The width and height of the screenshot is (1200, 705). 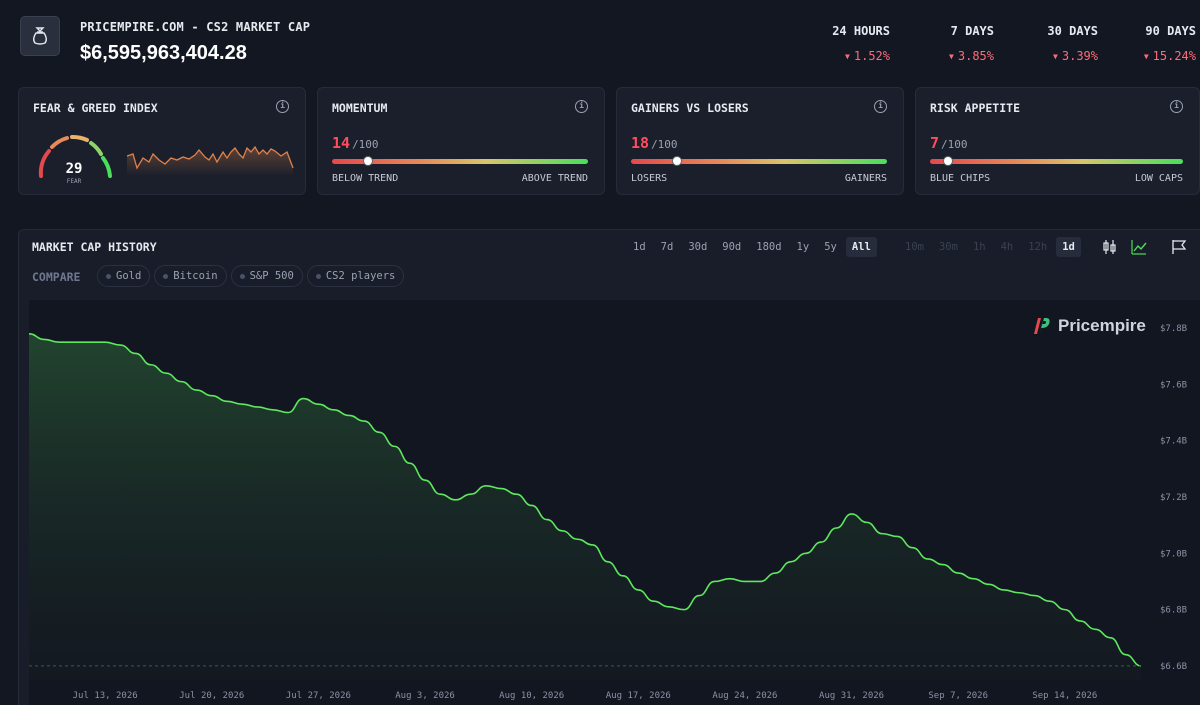 I want to click on period-change: ▼ 3.85%, so click(x=949, y=56).